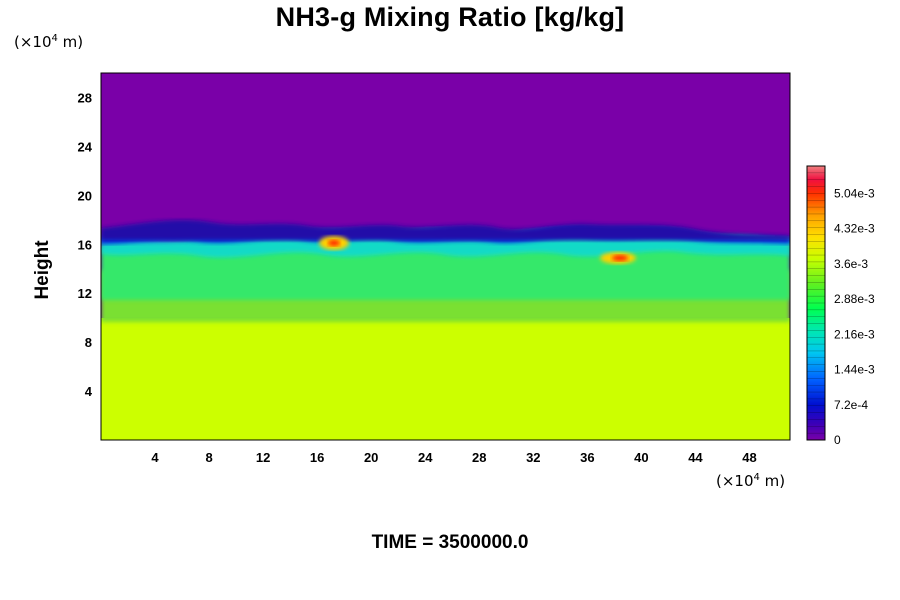 This screenshot has width=900, height=600. What do you see at coordinates (85, 97) in the screenshot?
I see `y-tick-label: 28` at bounding box center [85, 97].